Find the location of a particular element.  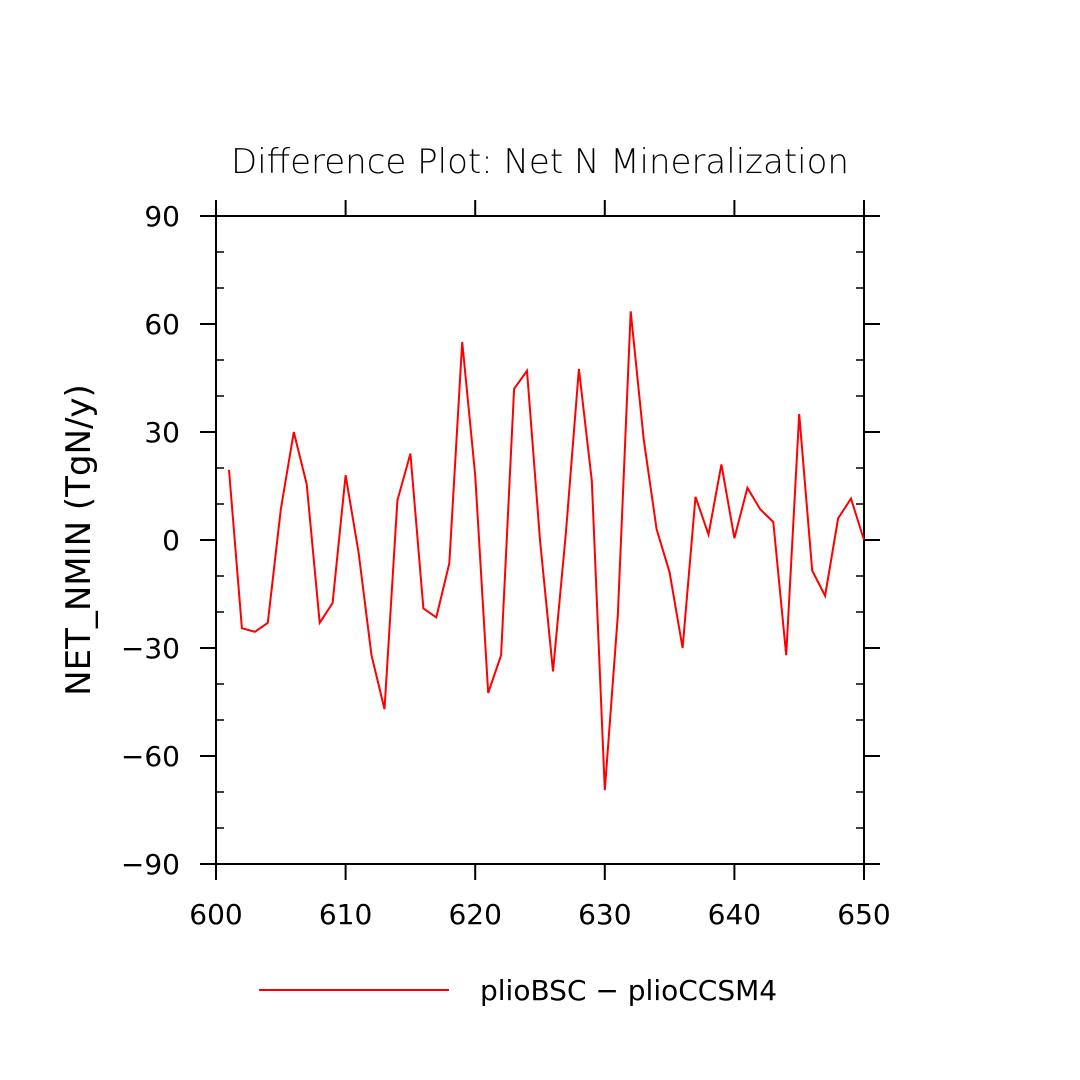

y-tick-label: 60 is located at coordinates (162, 324).